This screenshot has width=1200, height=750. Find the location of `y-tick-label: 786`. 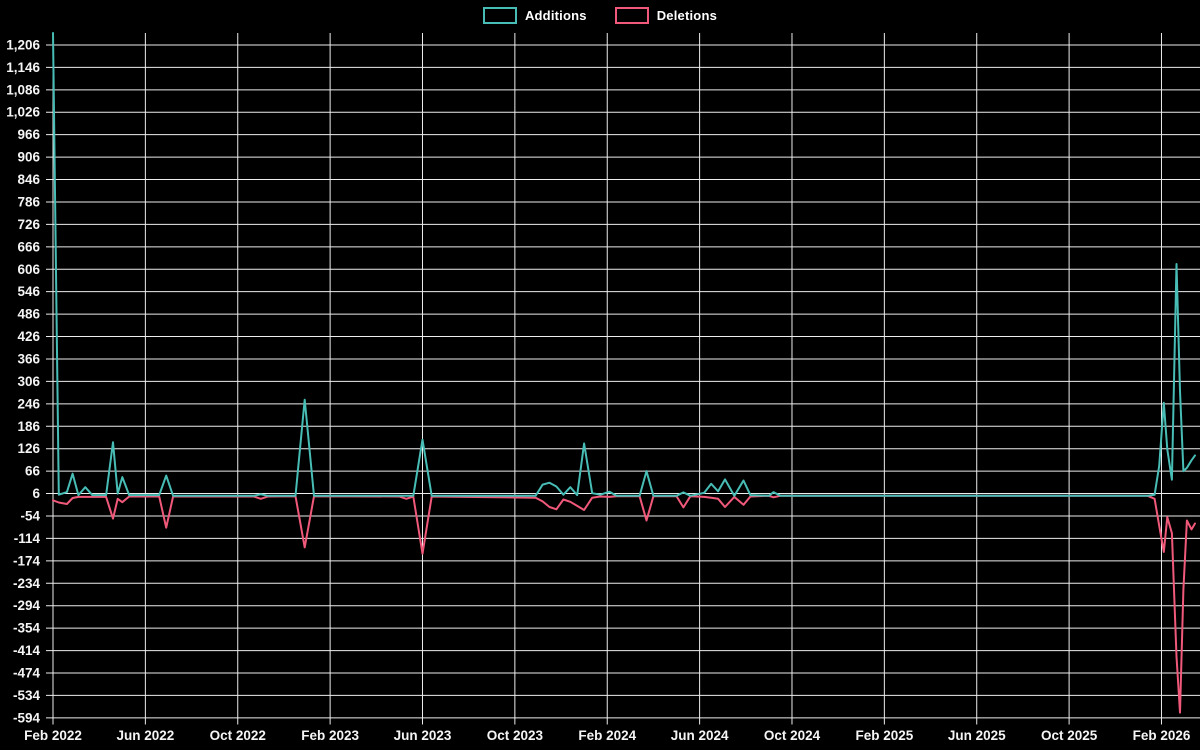

y-tick-label: 786 is located at coordinates (28, 201).